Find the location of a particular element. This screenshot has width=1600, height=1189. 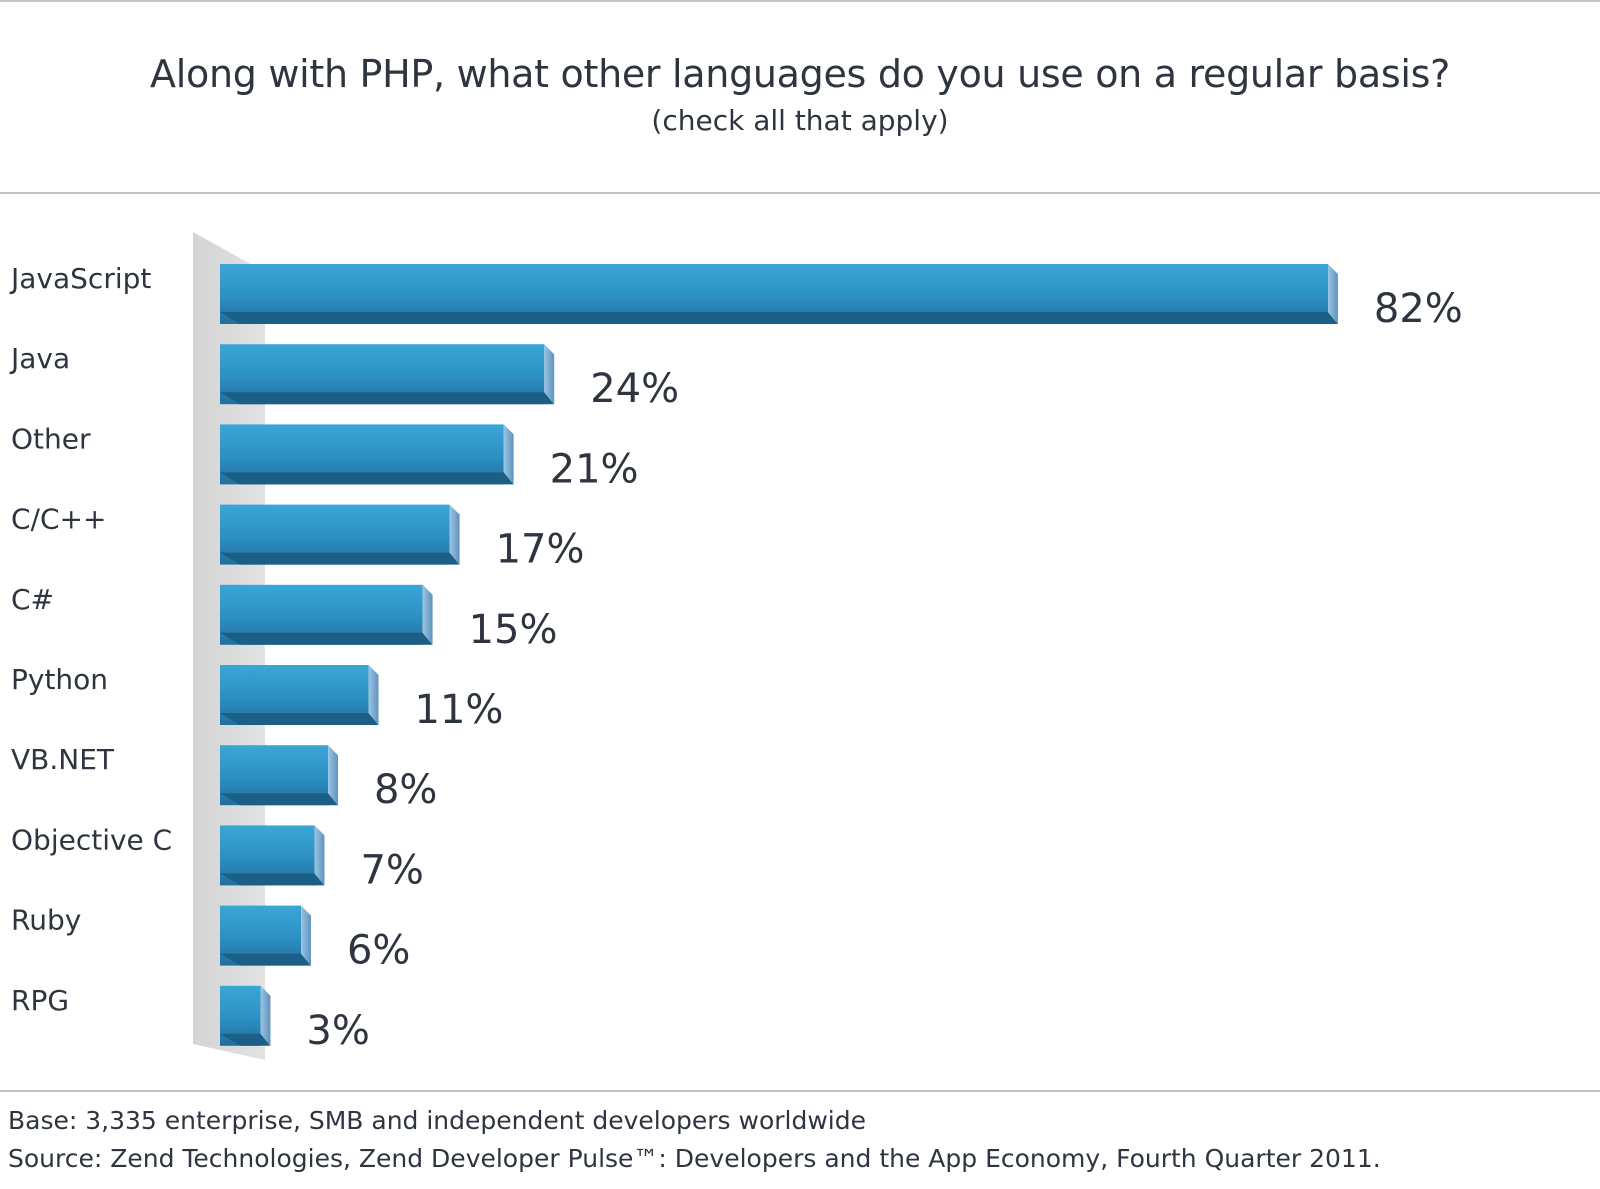

value-label: 21% is located at coordinates (594, 469).